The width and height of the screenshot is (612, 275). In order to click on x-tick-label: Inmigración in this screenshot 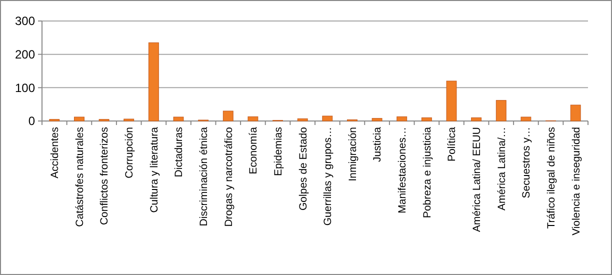, I will do `click(352, 154)`.